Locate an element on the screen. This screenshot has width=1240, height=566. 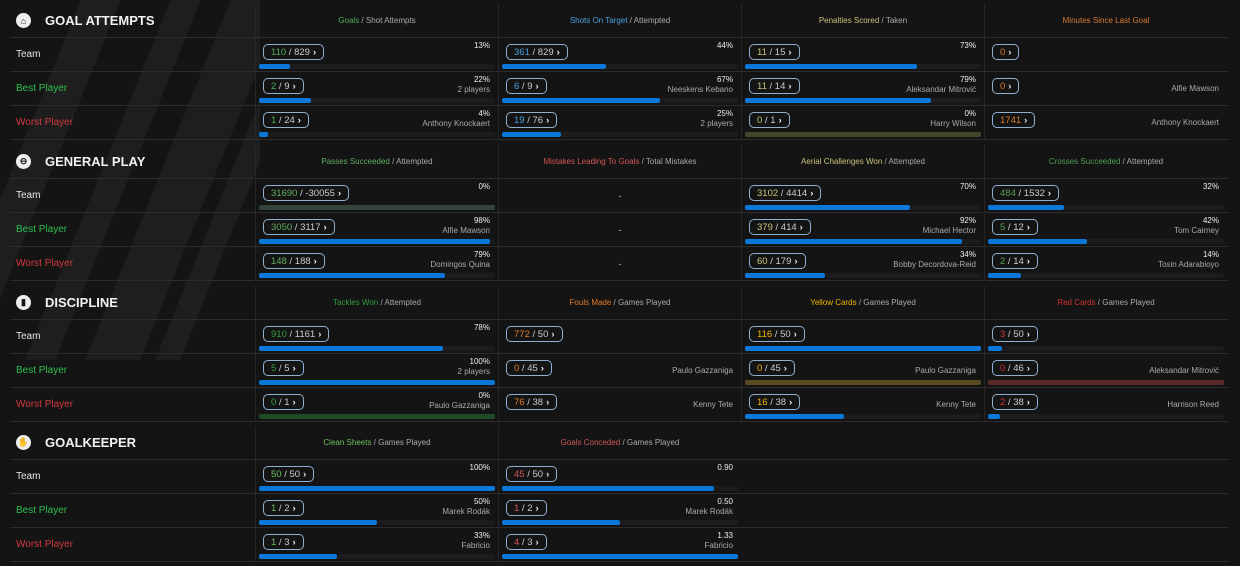
player-name: Anthony Knockaert is located at coordinates (1185, 122).